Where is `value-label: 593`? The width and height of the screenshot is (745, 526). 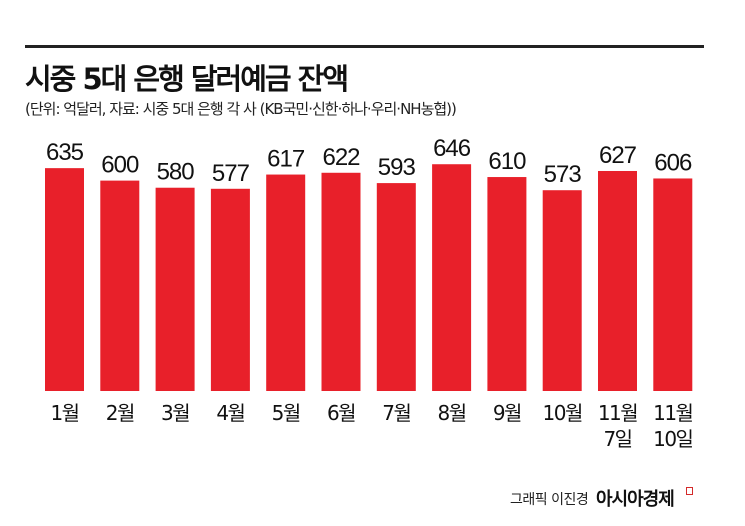
value-label: 593 is located at coordinates (397, 167).